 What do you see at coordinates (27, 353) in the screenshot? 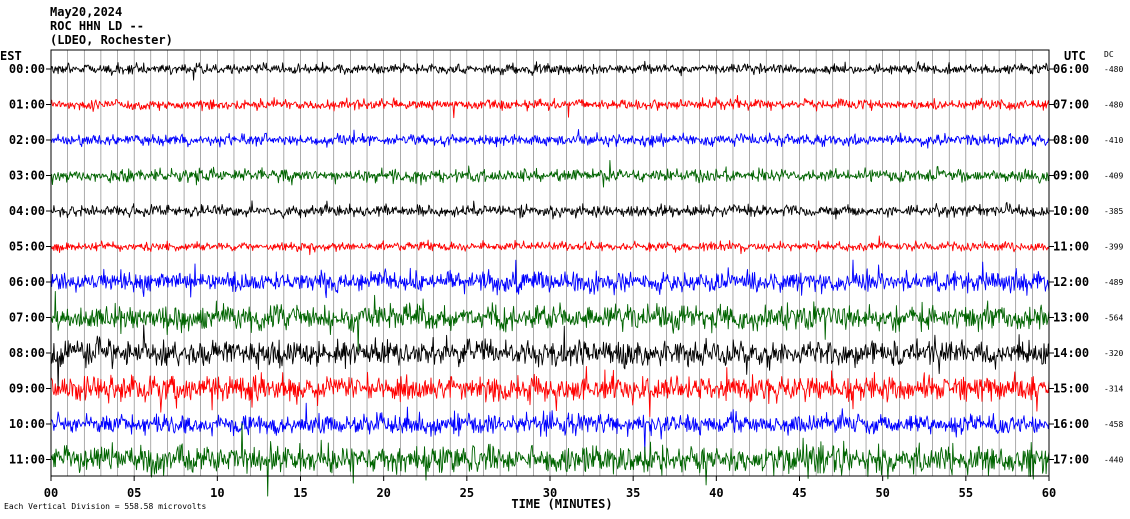
I see `est-hour-label: 08:00` at bounding box center [27, 353].